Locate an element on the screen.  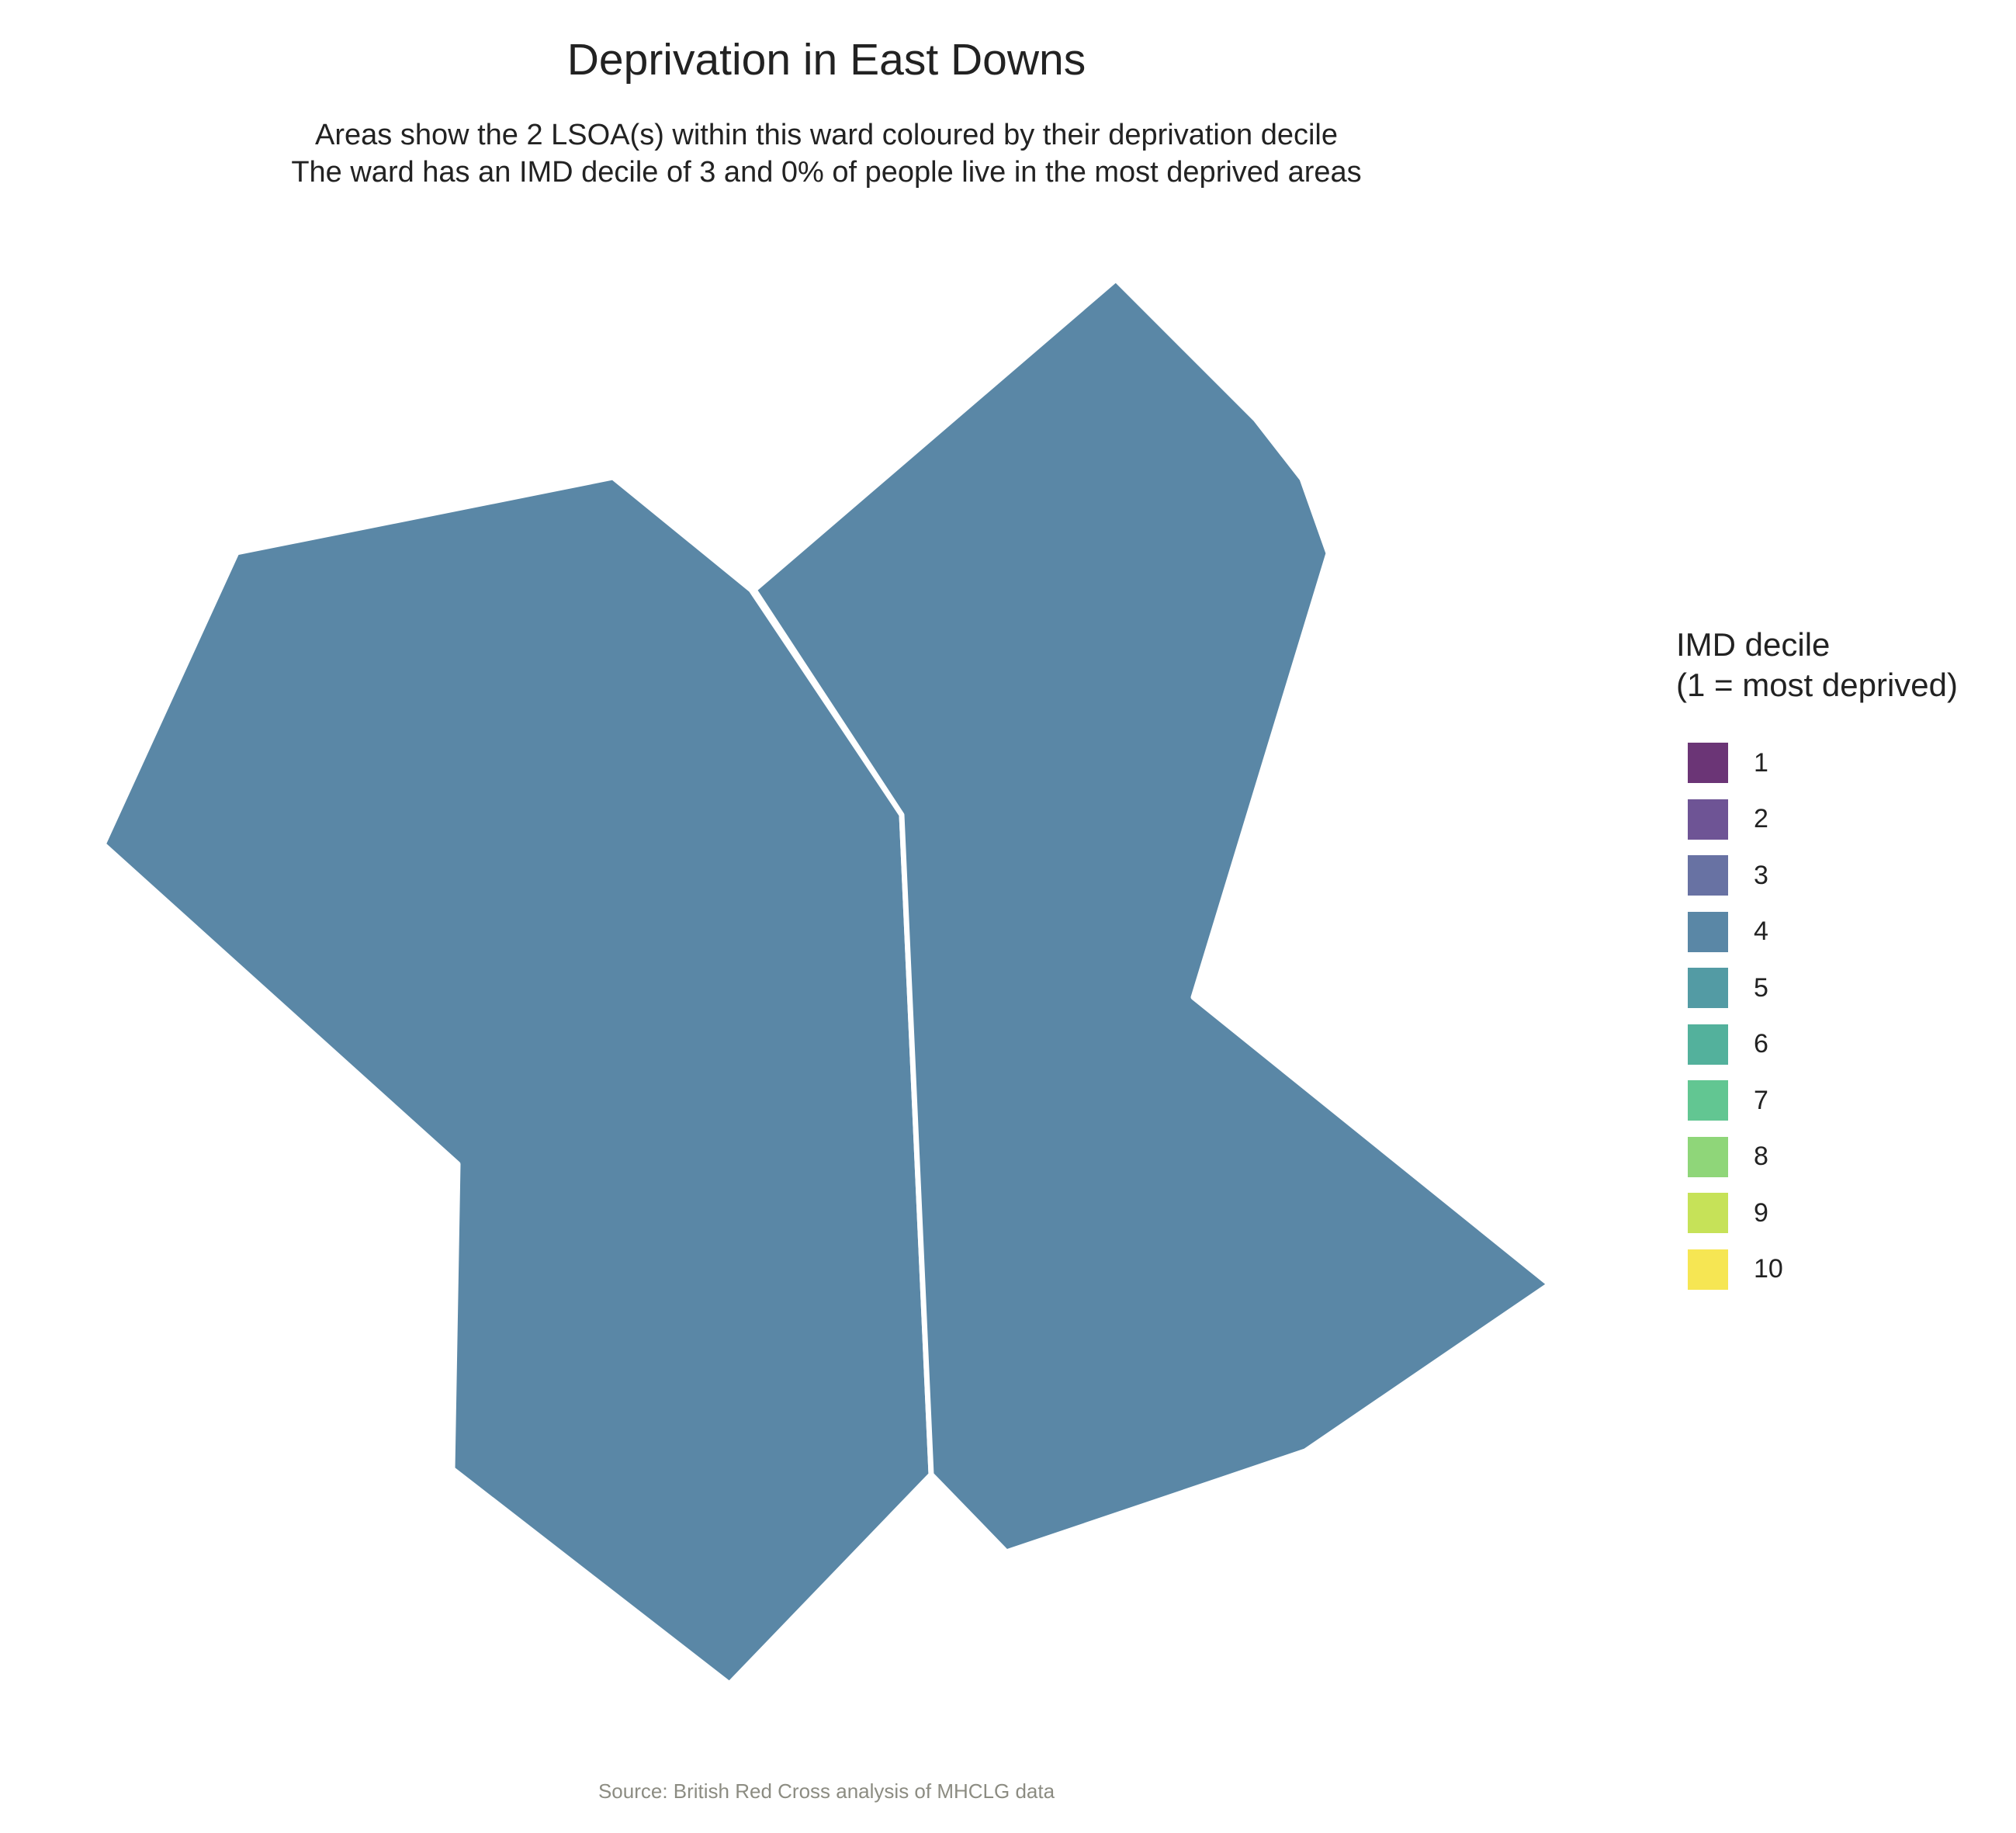
legend-title-line-2: (1 = most deprived) is located at coordinates (1817, 685).